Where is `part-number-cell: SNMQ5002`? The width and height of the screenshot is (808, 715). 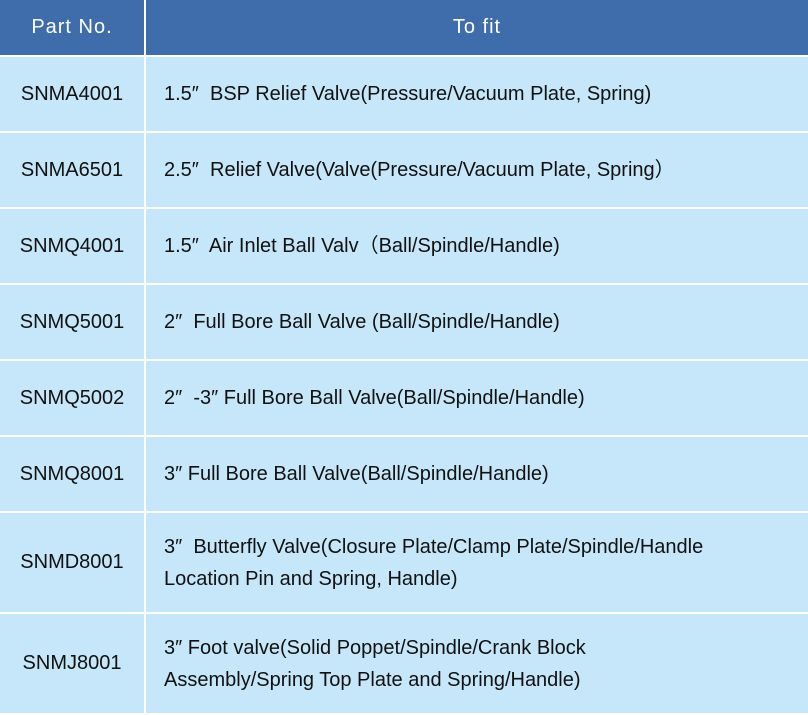
part-number-cell: SNMQ5002 is located at coordinates (72, 398).